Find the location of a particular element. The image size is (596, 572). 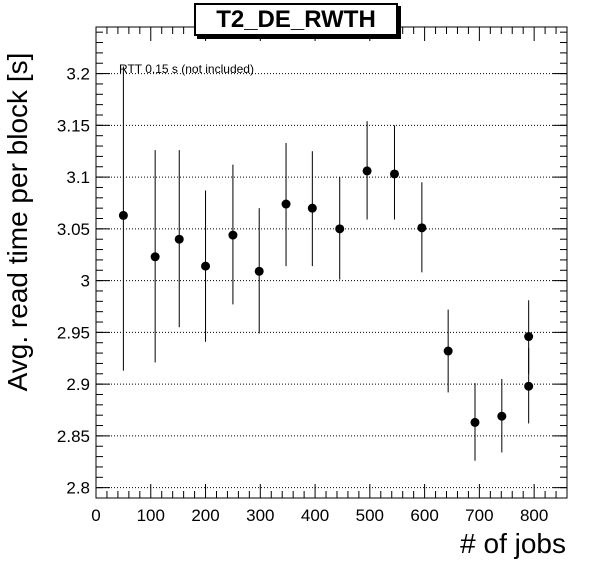

y-tick-label: 2.85 is located at coordinates (73, 436).